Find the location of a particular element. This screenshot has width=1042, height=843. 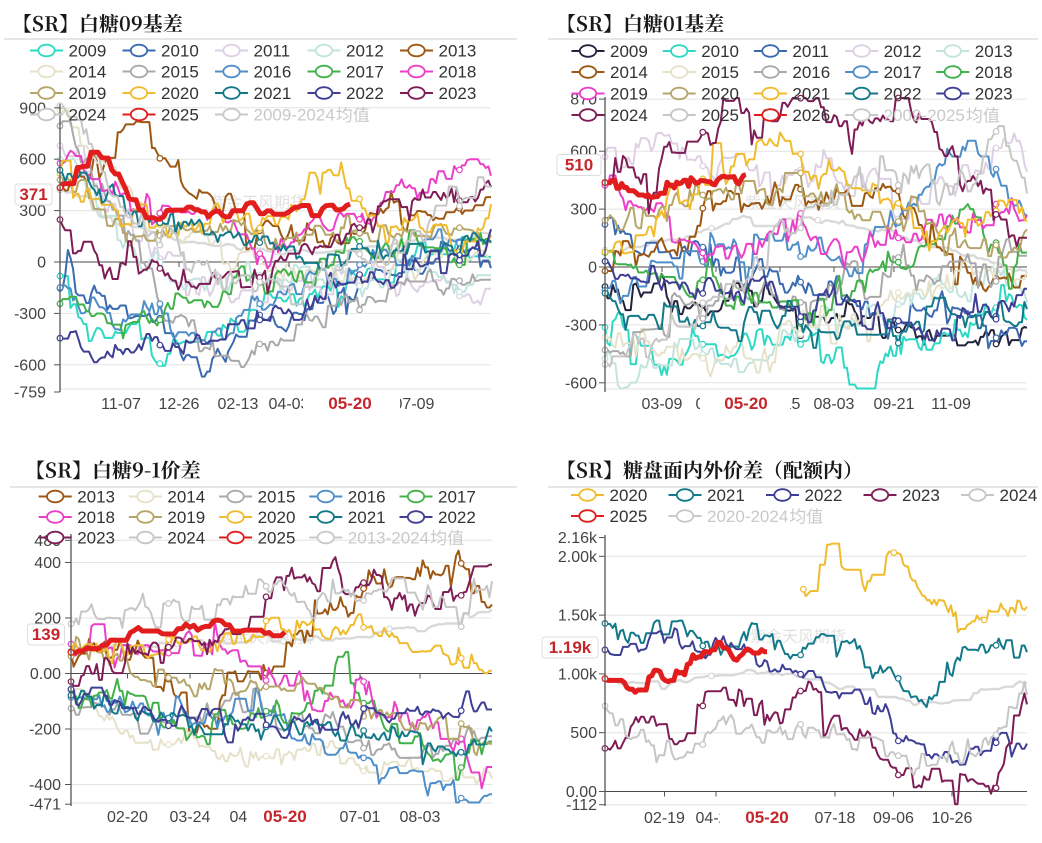

svg-text: -759 is located at coordinates (30, 393).